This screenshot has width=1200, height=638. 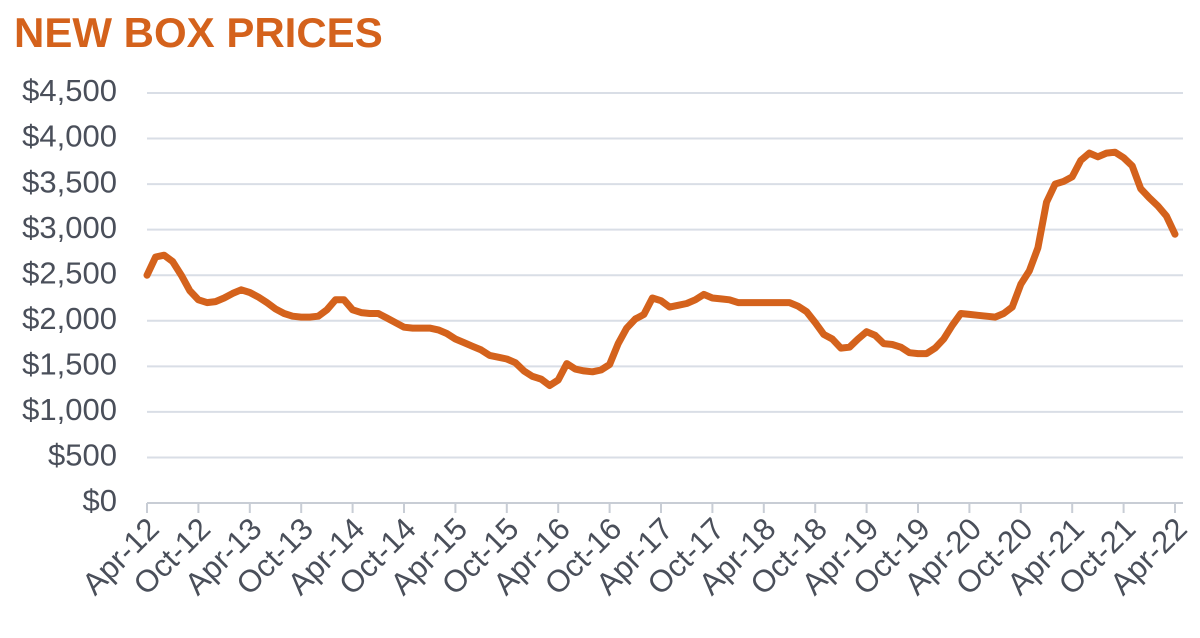 I want to click on y-tick-label: $3,000, so click(x=69, y=227).